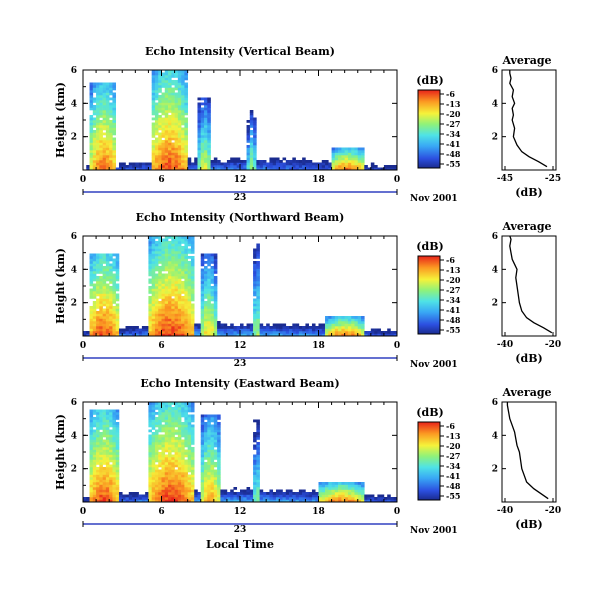 The height and width of the screenshot is (598, 613). What do you see at coordinates (453, 134) in the screenshot?
I see `colorbar-tick-label: -34` at bounding box center [453, 134].